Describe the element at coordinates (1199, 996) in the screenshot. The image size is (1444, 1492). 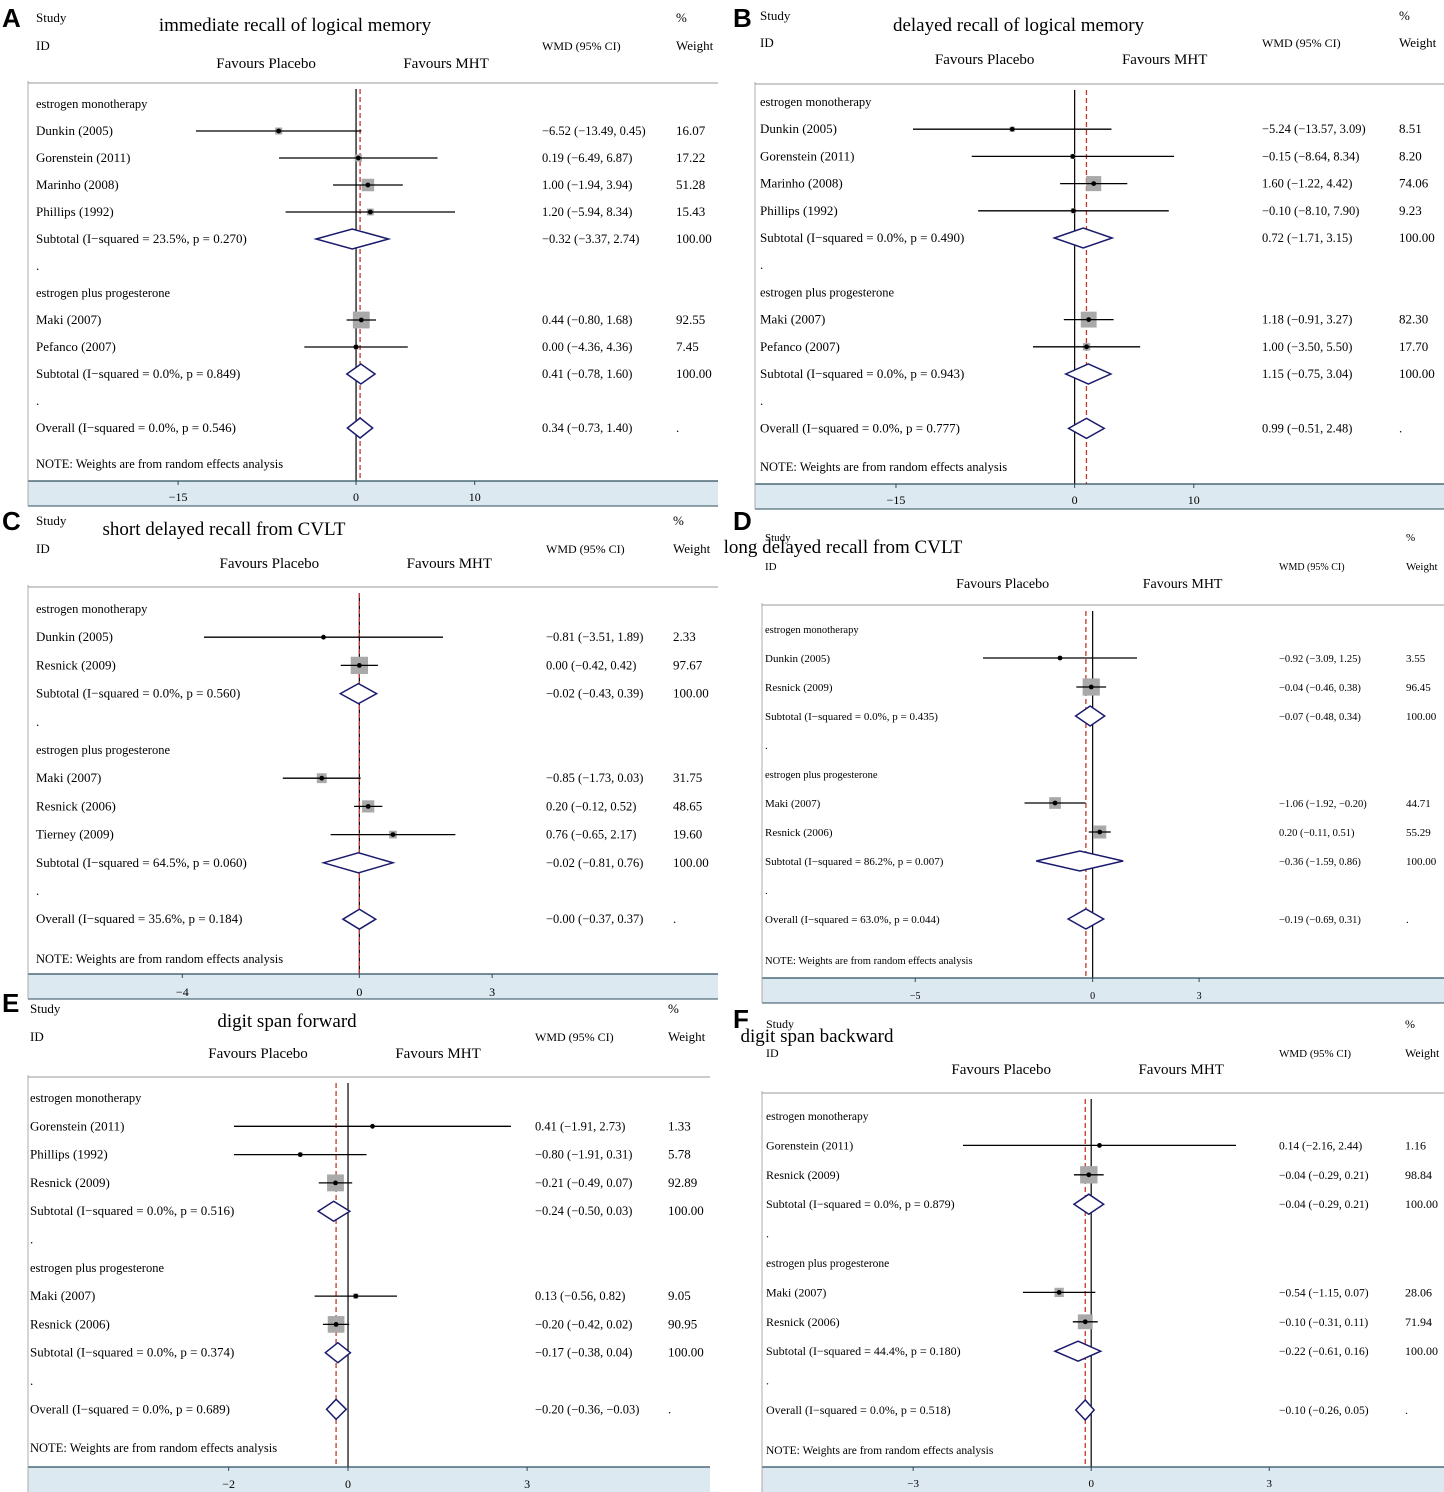
I see `x-tick-label: 3` at that location.